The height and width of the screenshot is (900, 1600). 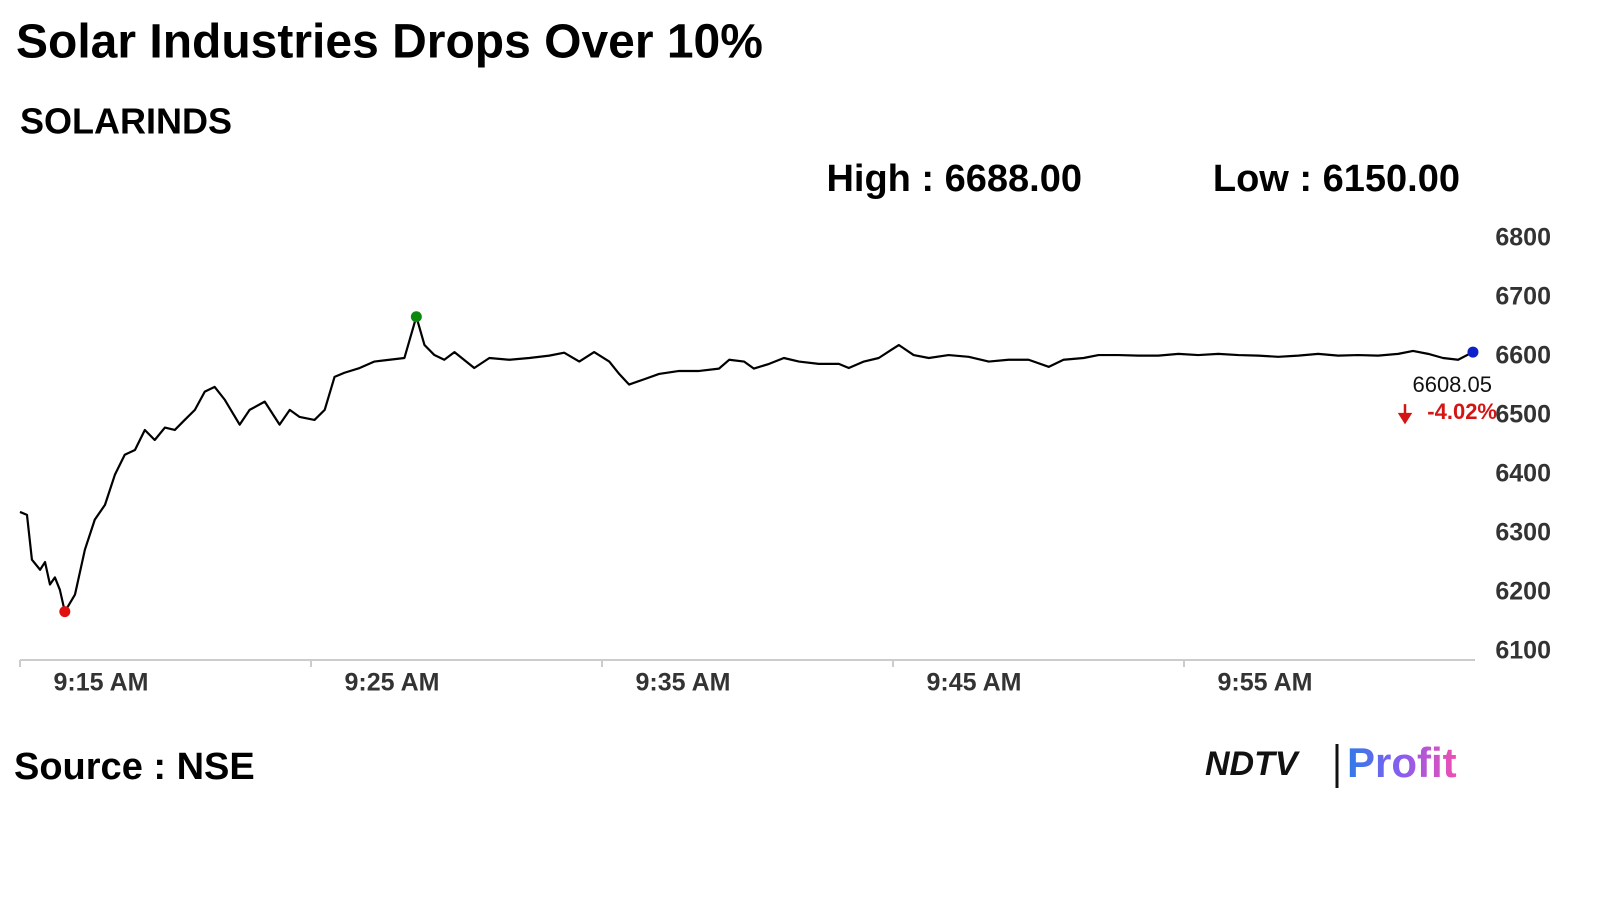 What do you see at coordinates (1523, 591) in the screenshot?
I see `y-tick-label: 6200` at bounding box center [1523, 591].